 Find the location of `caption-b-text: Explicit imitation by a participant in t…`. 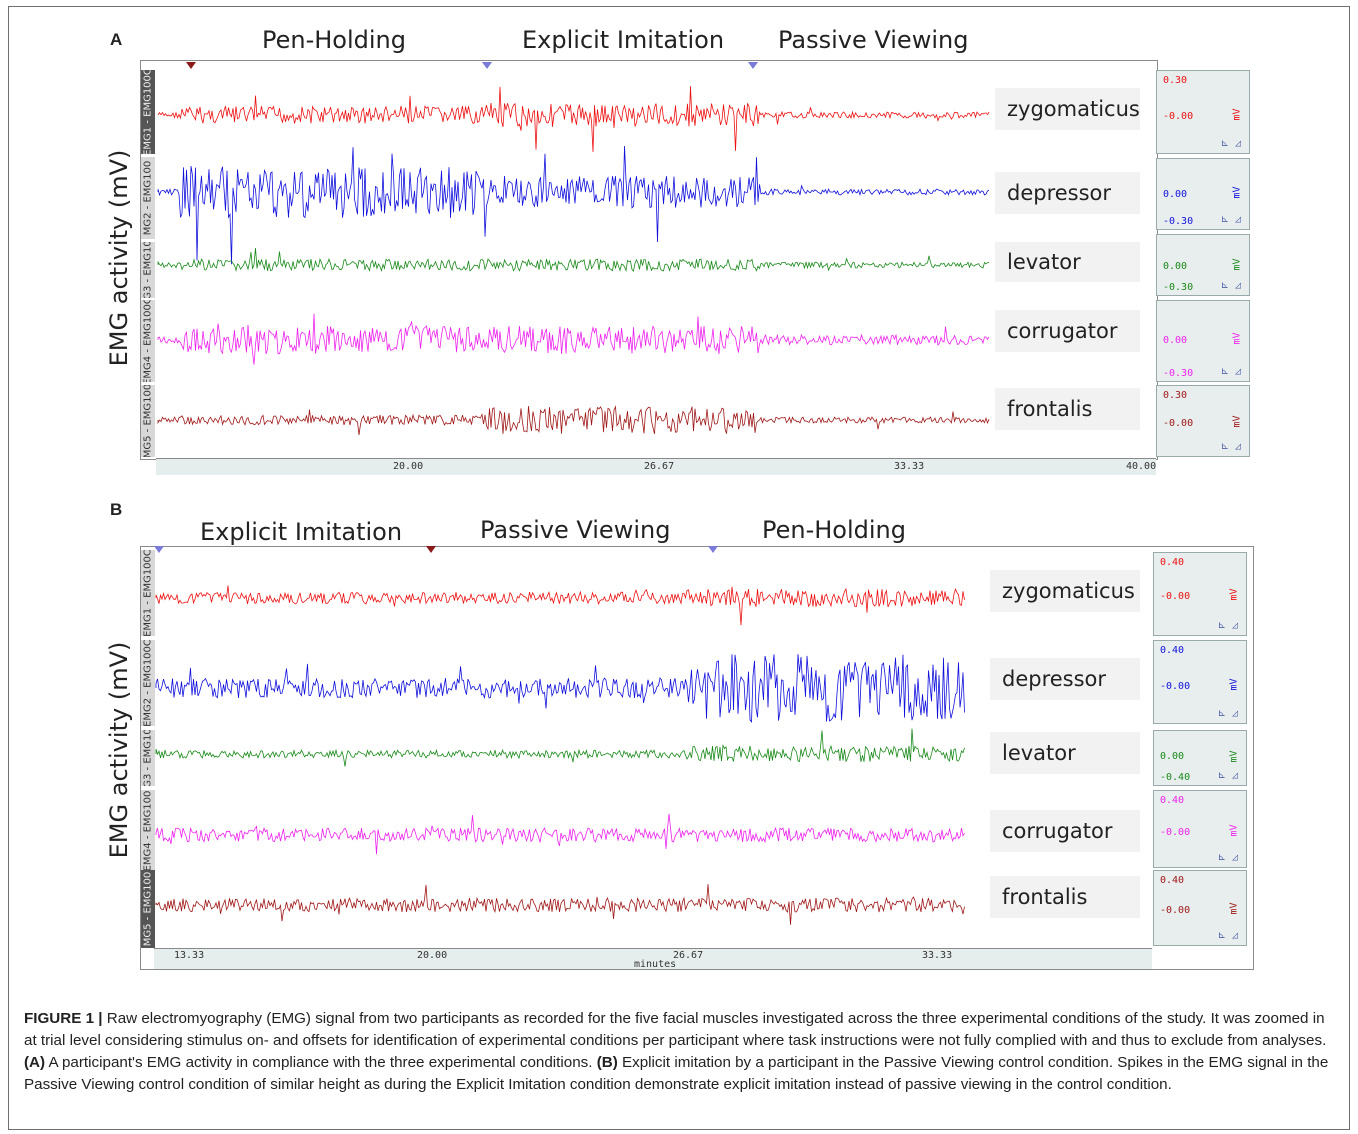

caption-b-text: Explicit imitation by a participant in t… is located at coordinates (676, 1073).